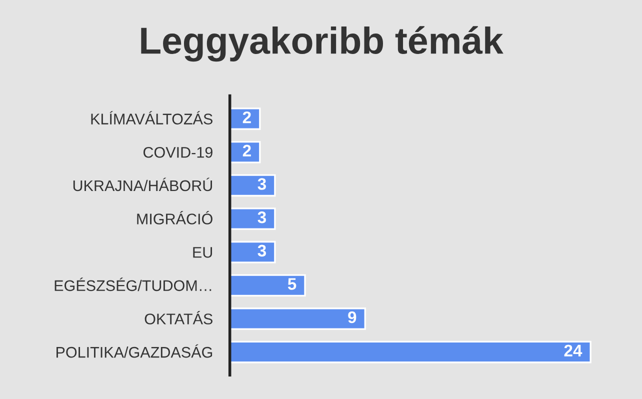 This screenshot has height=399, width=642. Describe the element at coordinates (134, 351) in the screenshot. I see `y-tick-label: POLITIKA/GAZDASÁG` at that location.